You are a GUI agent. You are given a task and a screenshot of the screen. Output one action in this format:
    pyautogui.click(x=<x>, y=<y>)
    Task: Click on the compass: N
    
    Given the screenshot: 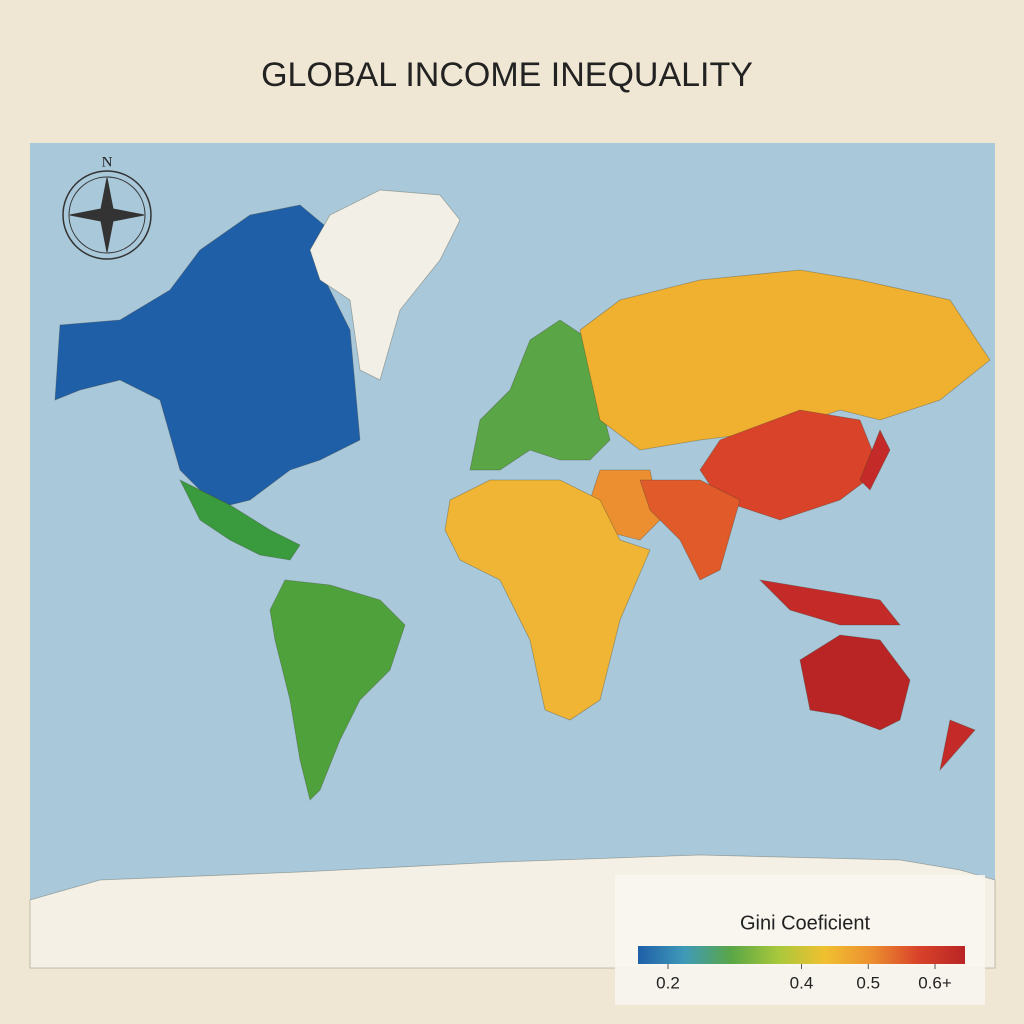 What is the action you would take?
    pyautogui.click(x=107, y=207)
    